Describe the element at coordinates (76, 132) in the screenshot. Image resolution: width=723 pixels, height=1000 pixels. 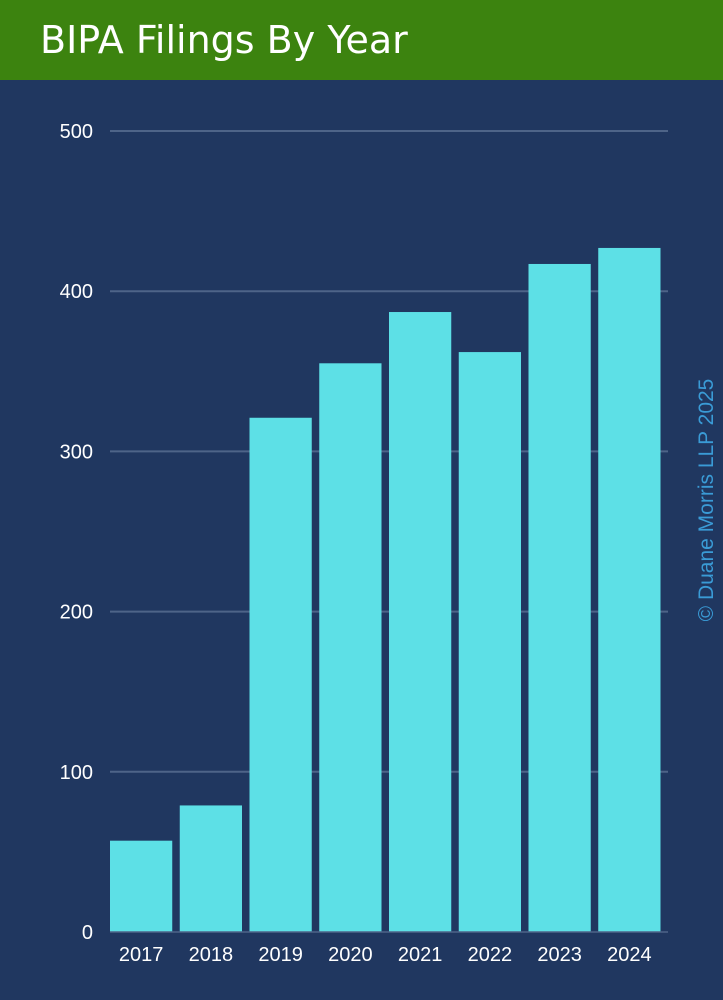
I see `y-tick-label: 500` at that location.